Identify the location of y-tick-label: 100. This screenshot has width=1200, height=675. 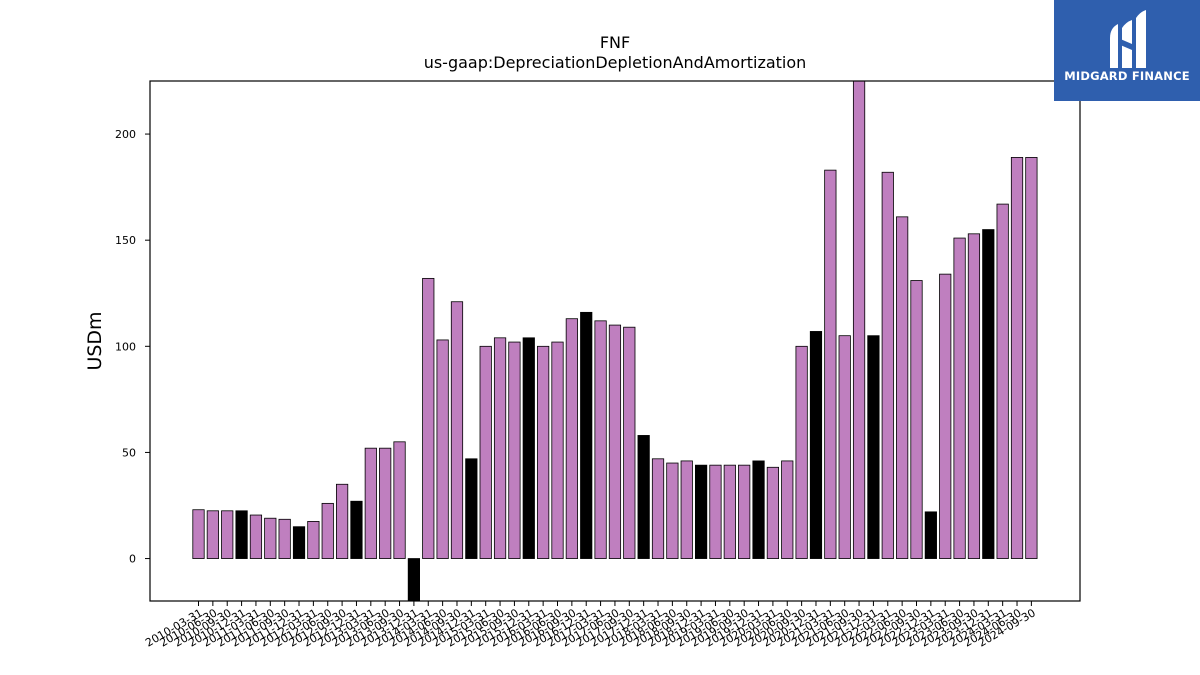
(125, 346).